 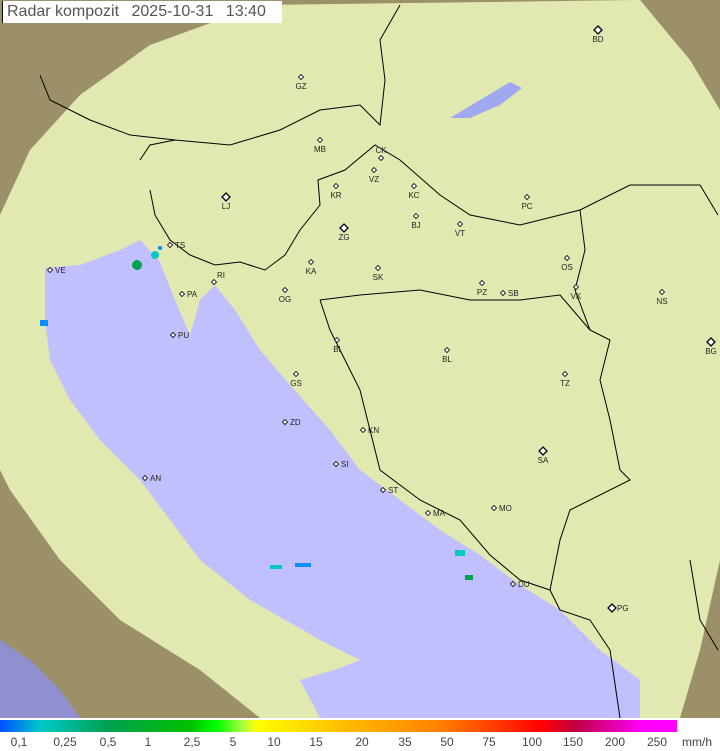 I want to click on city-zd: ZD, so click(x=291, y=422).